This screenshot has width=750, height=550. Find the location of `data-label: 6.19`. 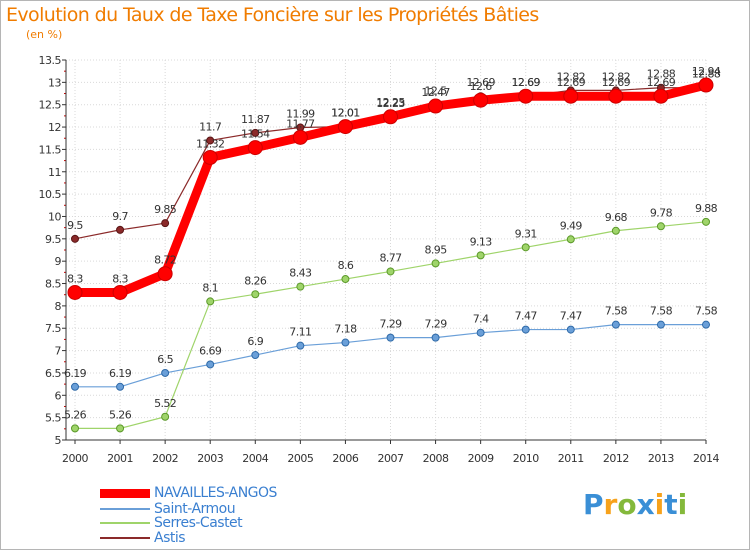

data-label: 6.19 is located at coordinates (120, 373).